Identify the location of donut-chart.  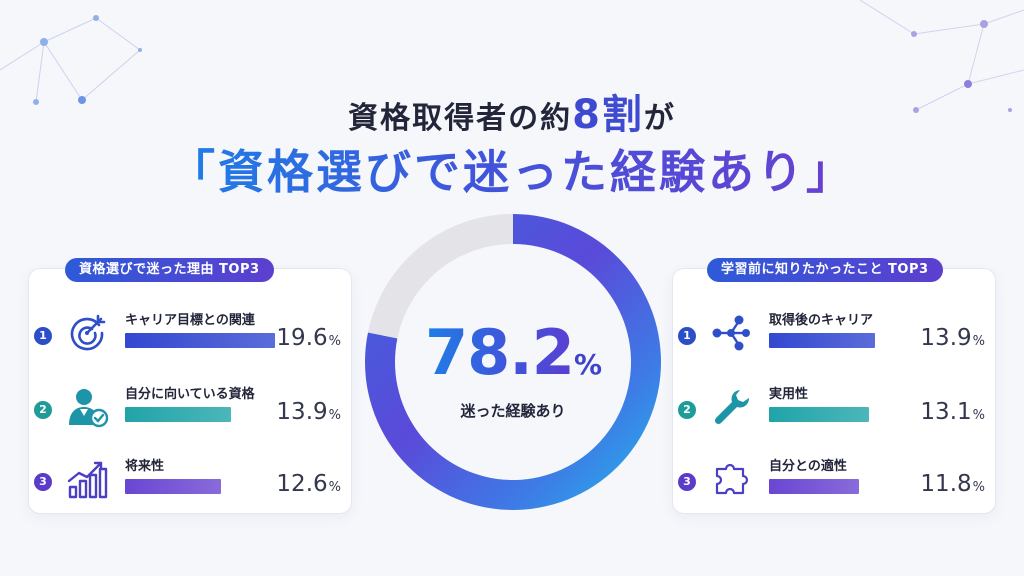
(513, 362).